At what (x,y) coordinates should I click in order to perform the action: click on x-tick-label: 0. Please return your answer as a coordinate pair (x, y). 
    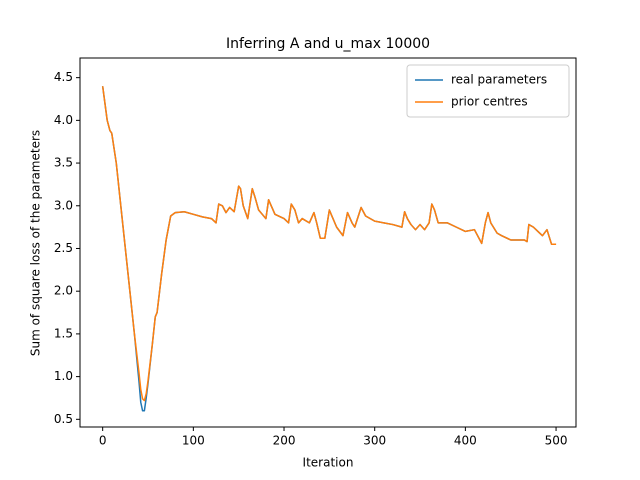
    Looking at the image, I should click on (103, 441).